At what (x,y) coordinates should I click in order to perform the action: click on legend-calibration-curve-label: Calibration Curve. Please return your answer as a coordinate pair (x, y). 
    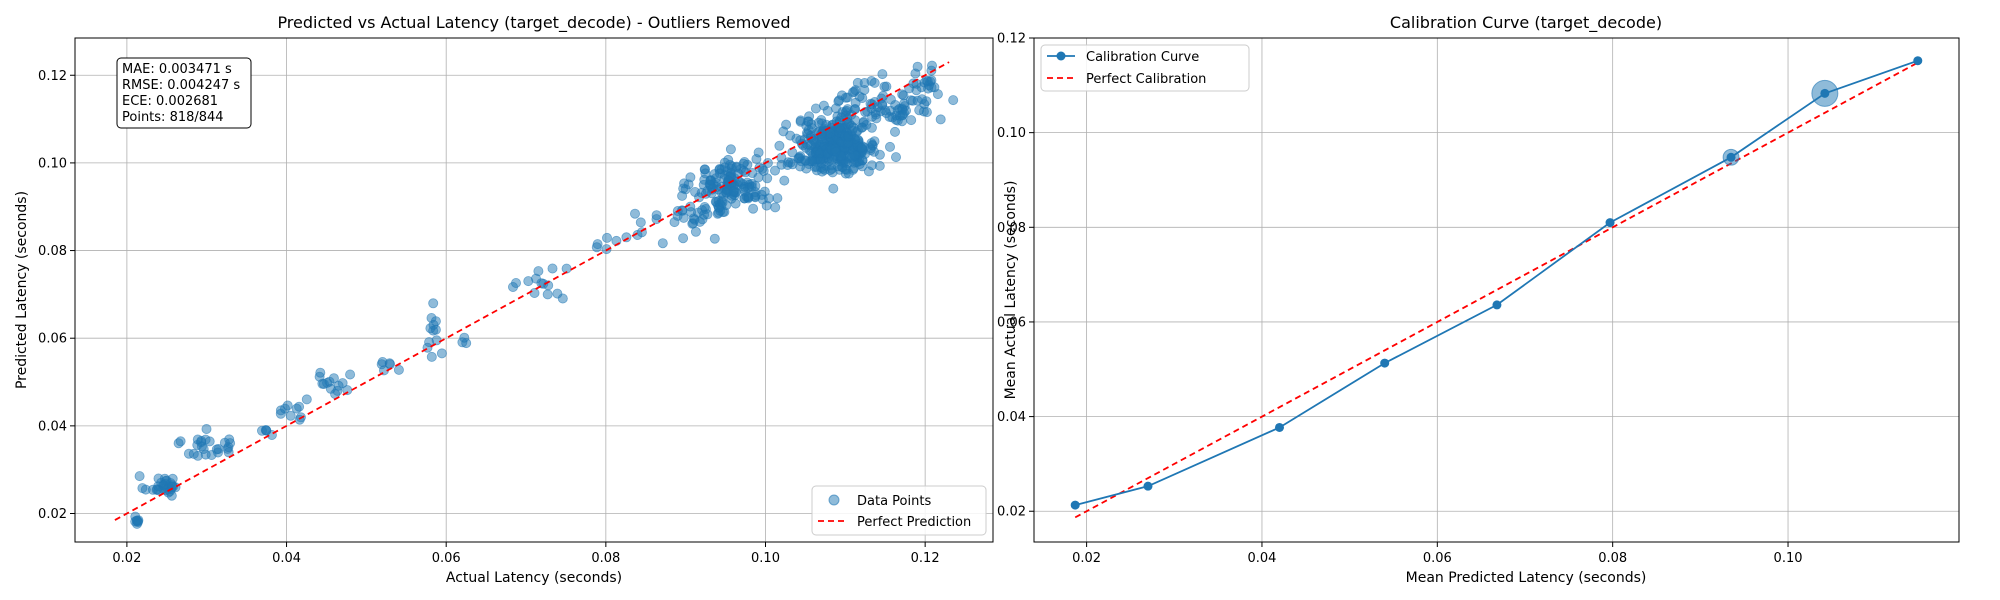
    Looking at the image, I should click on (1142, 57).